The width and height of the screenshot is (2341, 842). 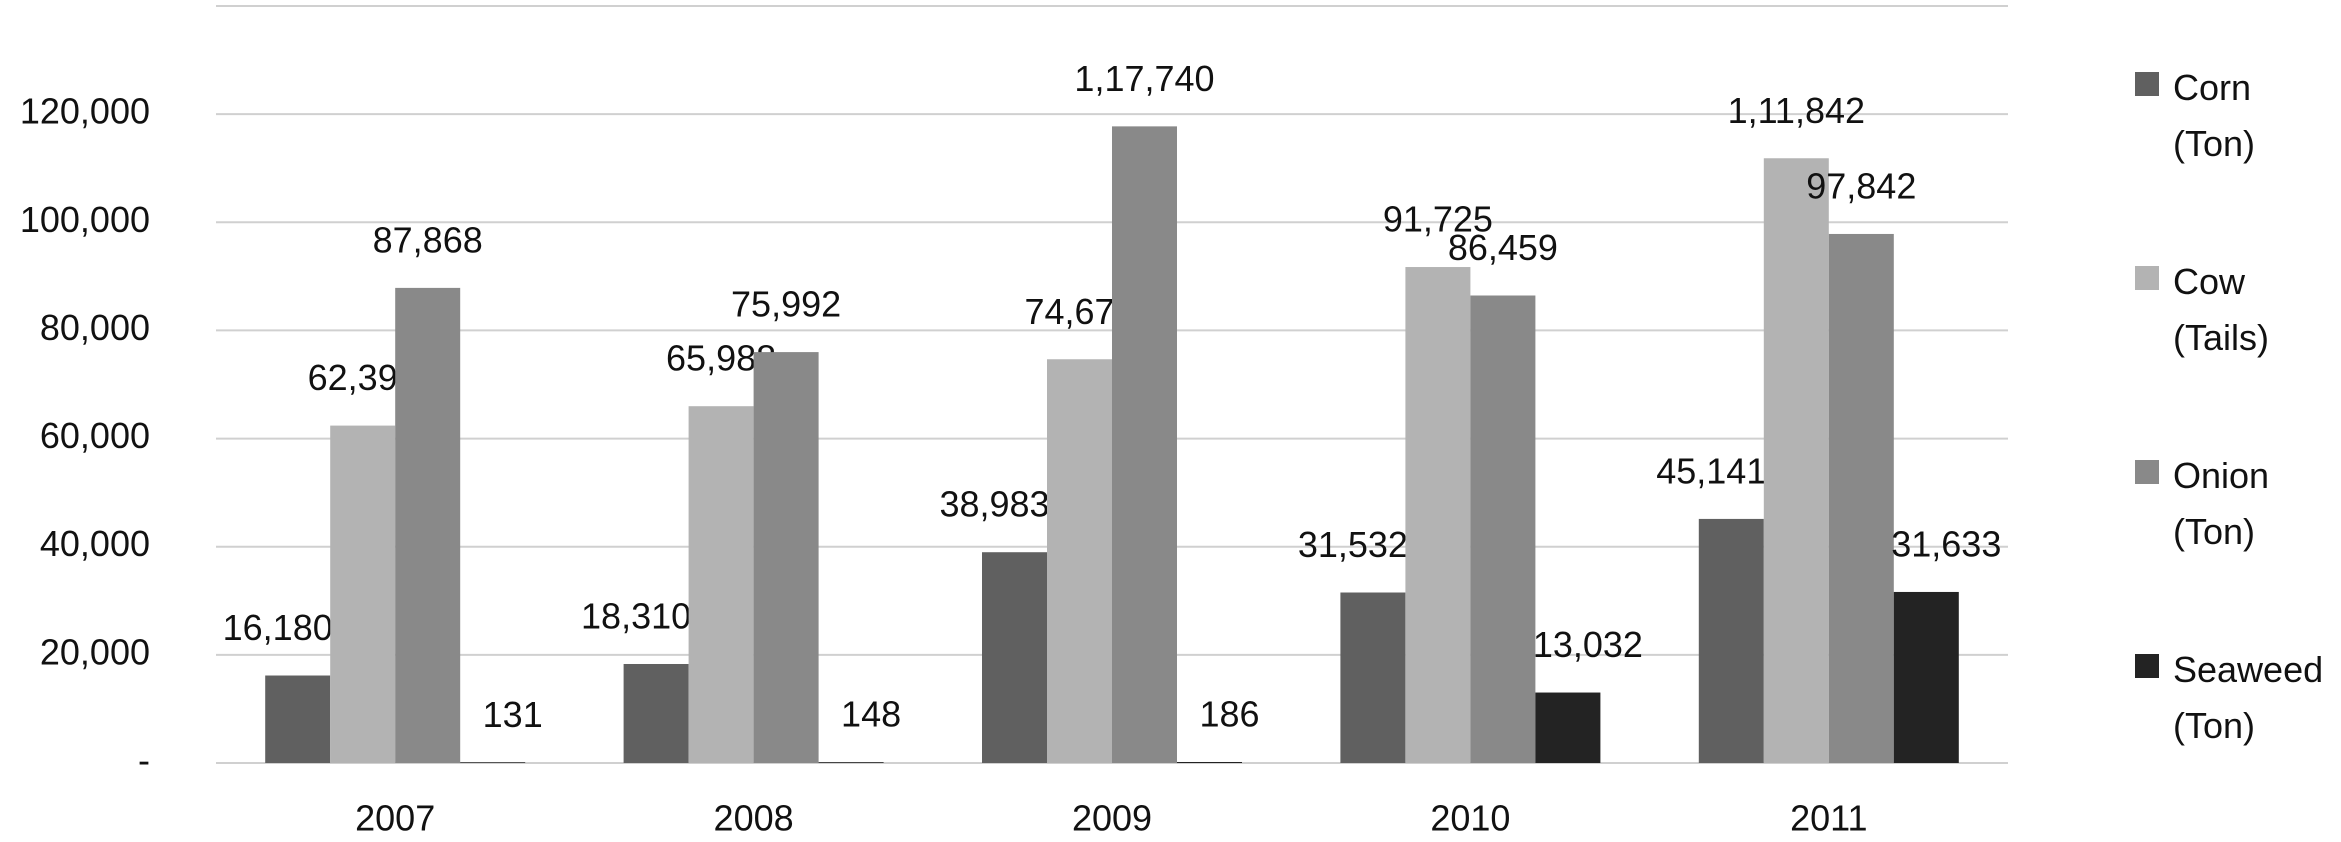 What do you see at coordinates (1353, 544) in the screenshot?
I see `value-label: 31,532` at bounding box center [1353, 544].